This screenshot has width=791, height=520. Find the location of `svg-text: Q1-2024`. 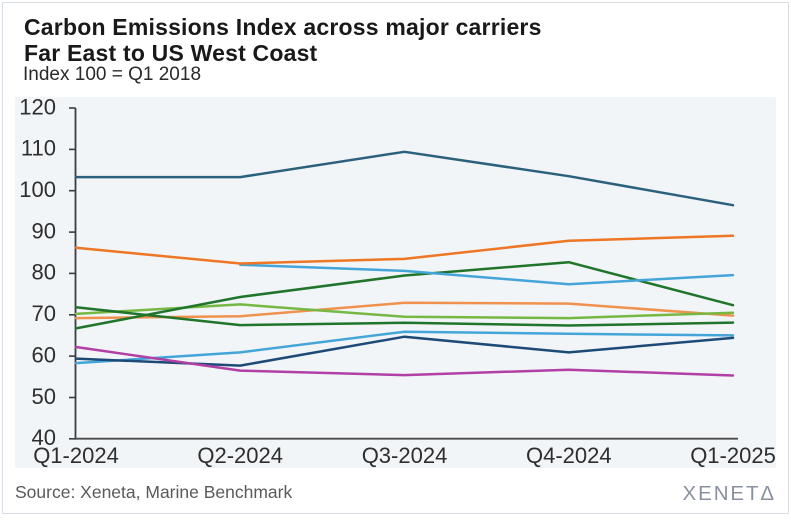

svg-text: Q1-2024 is located at coordinates (76, 455).